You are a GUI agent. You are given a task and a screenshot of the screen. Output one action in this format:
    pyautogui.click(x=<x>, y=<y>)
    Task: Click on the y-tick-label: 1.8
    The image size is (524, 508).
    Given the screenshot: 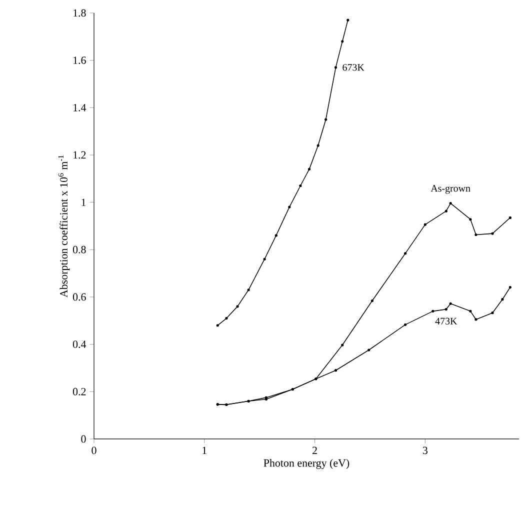 What is the action you would take?
    pyautogui.click(x=80, y=13)
    